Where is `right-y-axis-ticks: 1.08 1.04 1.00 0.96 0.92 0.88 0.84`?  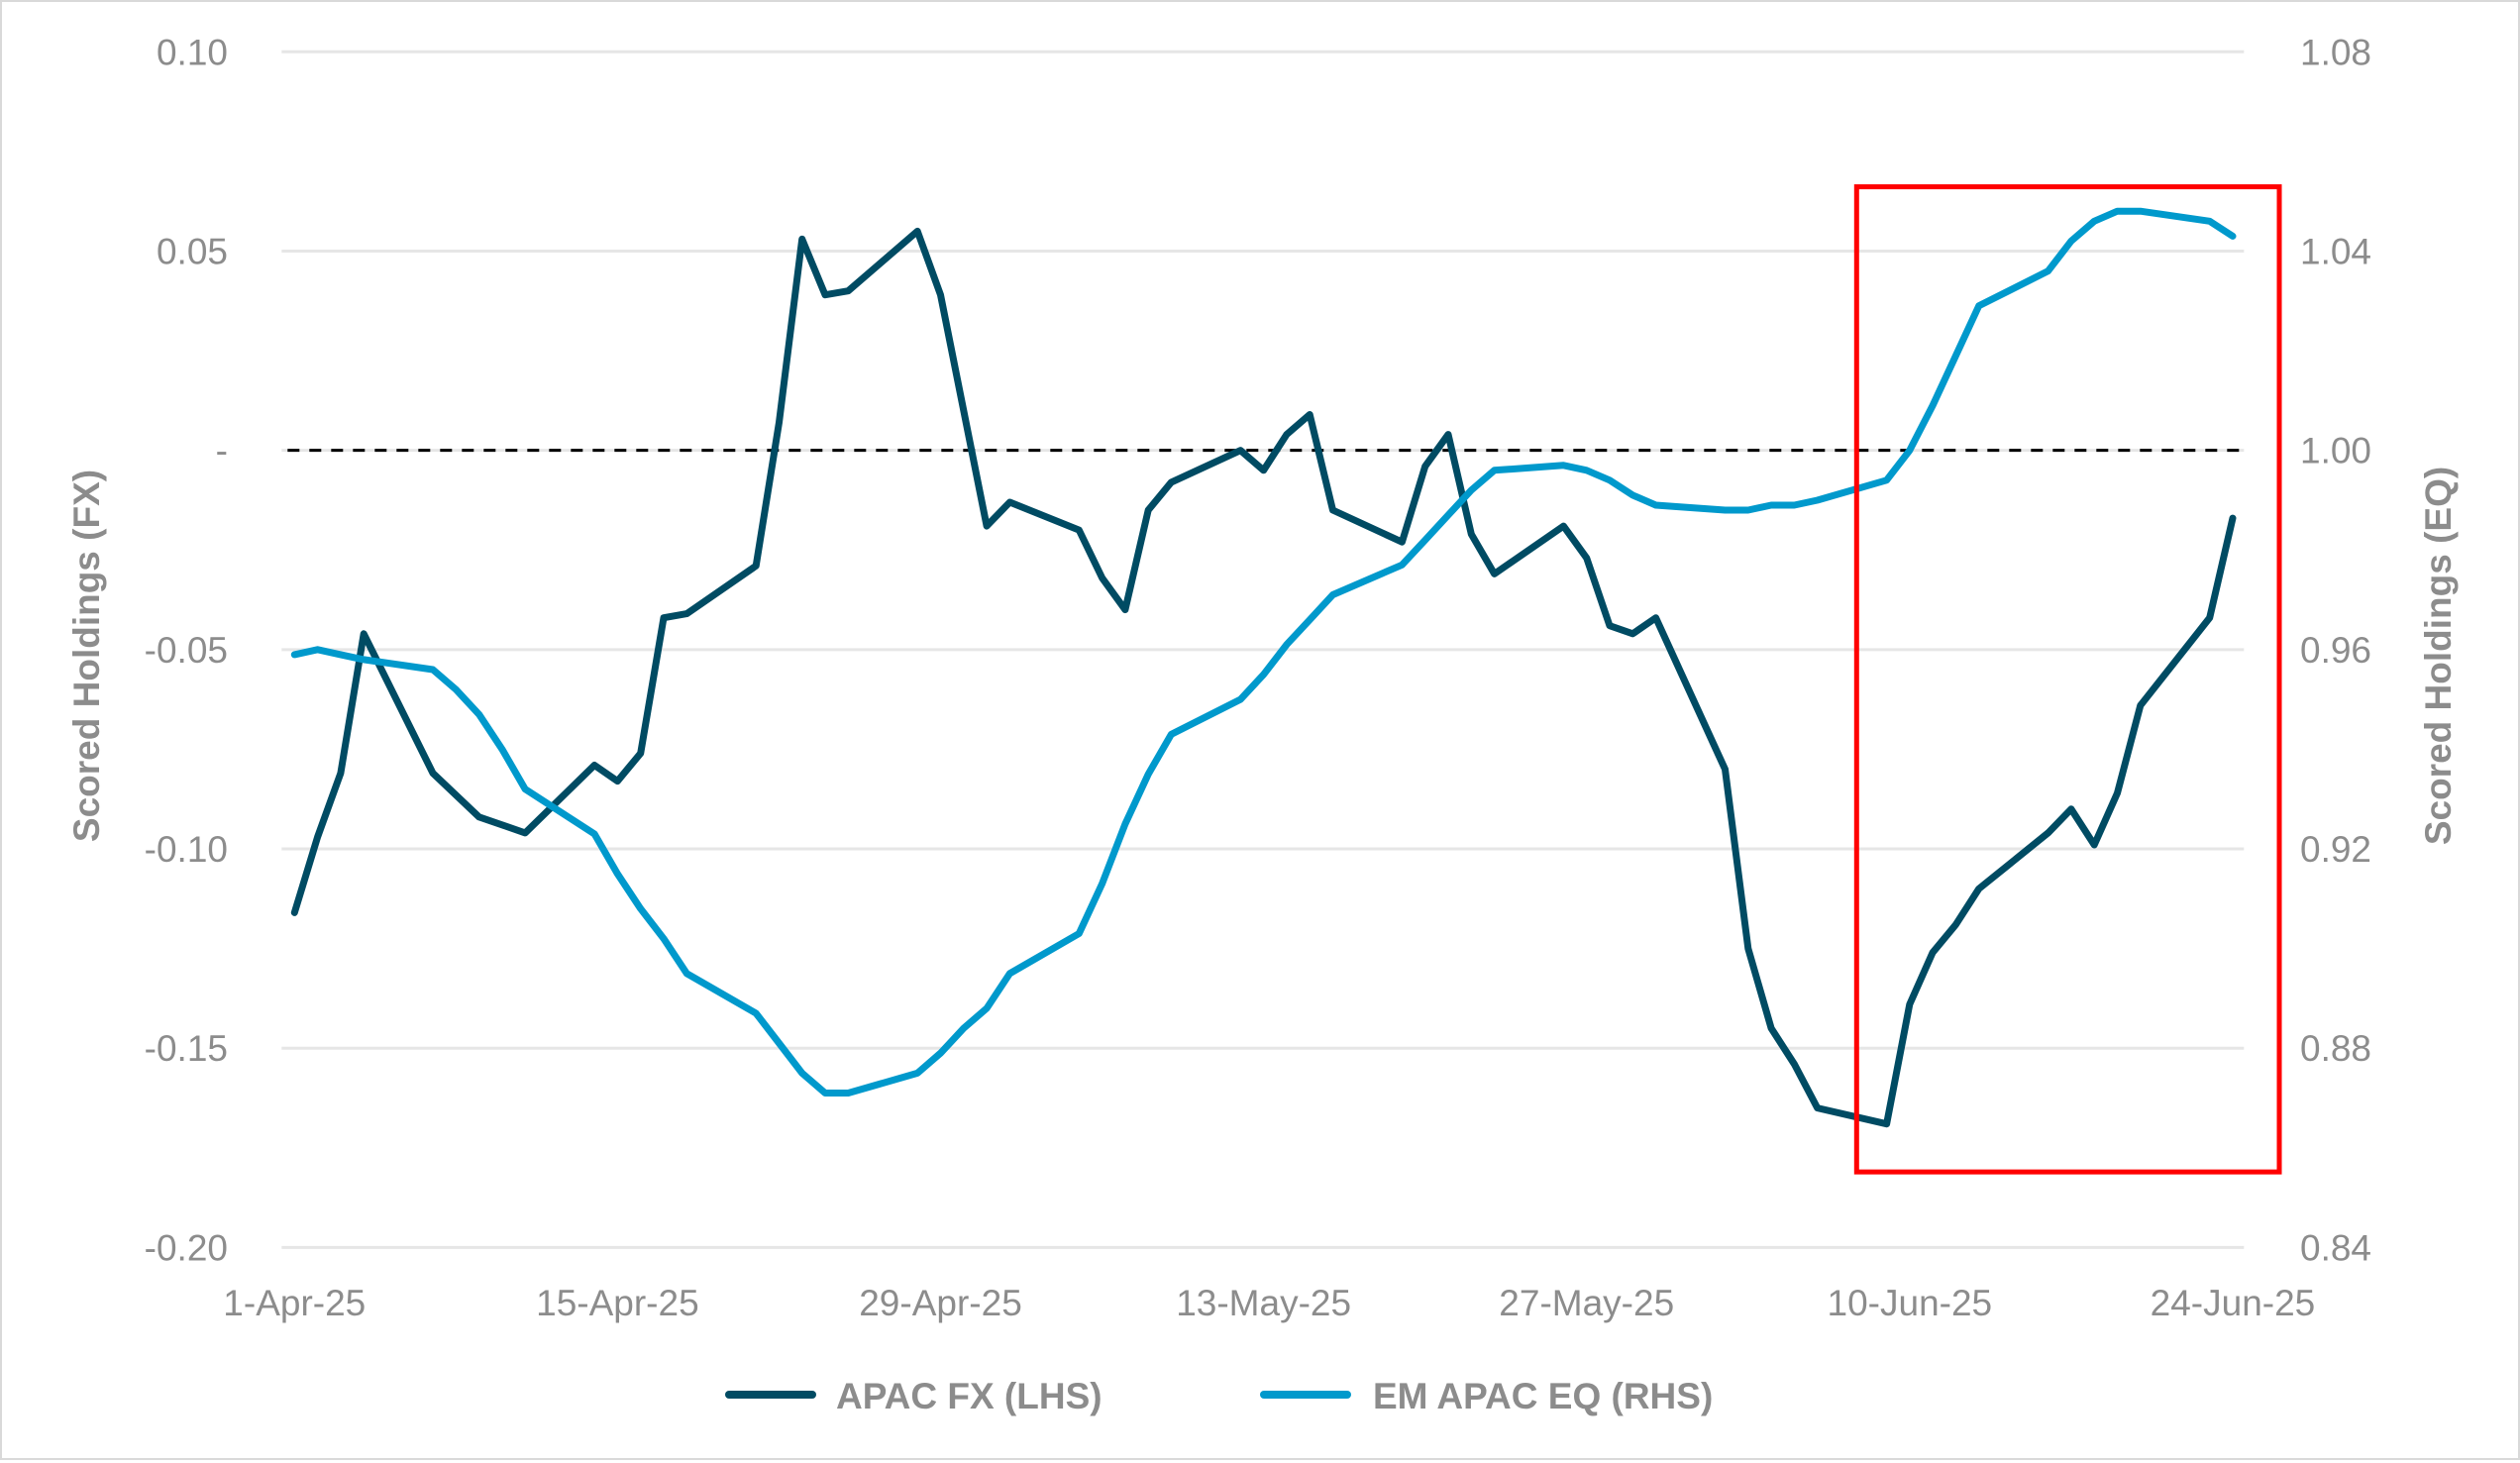 right-y-axis-ticks: 1.08 1.04 1.00 0.96 0.92 0.88 0.84 is located at coordinates (2335, 650).